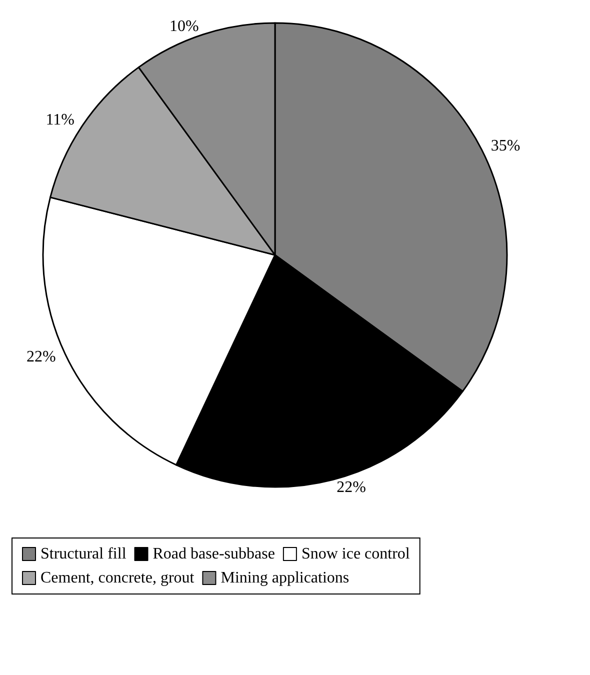 The height and width of the screenshot is (675, 590). I want to click on legend-label: Road base-subbase, so click(213, 554).